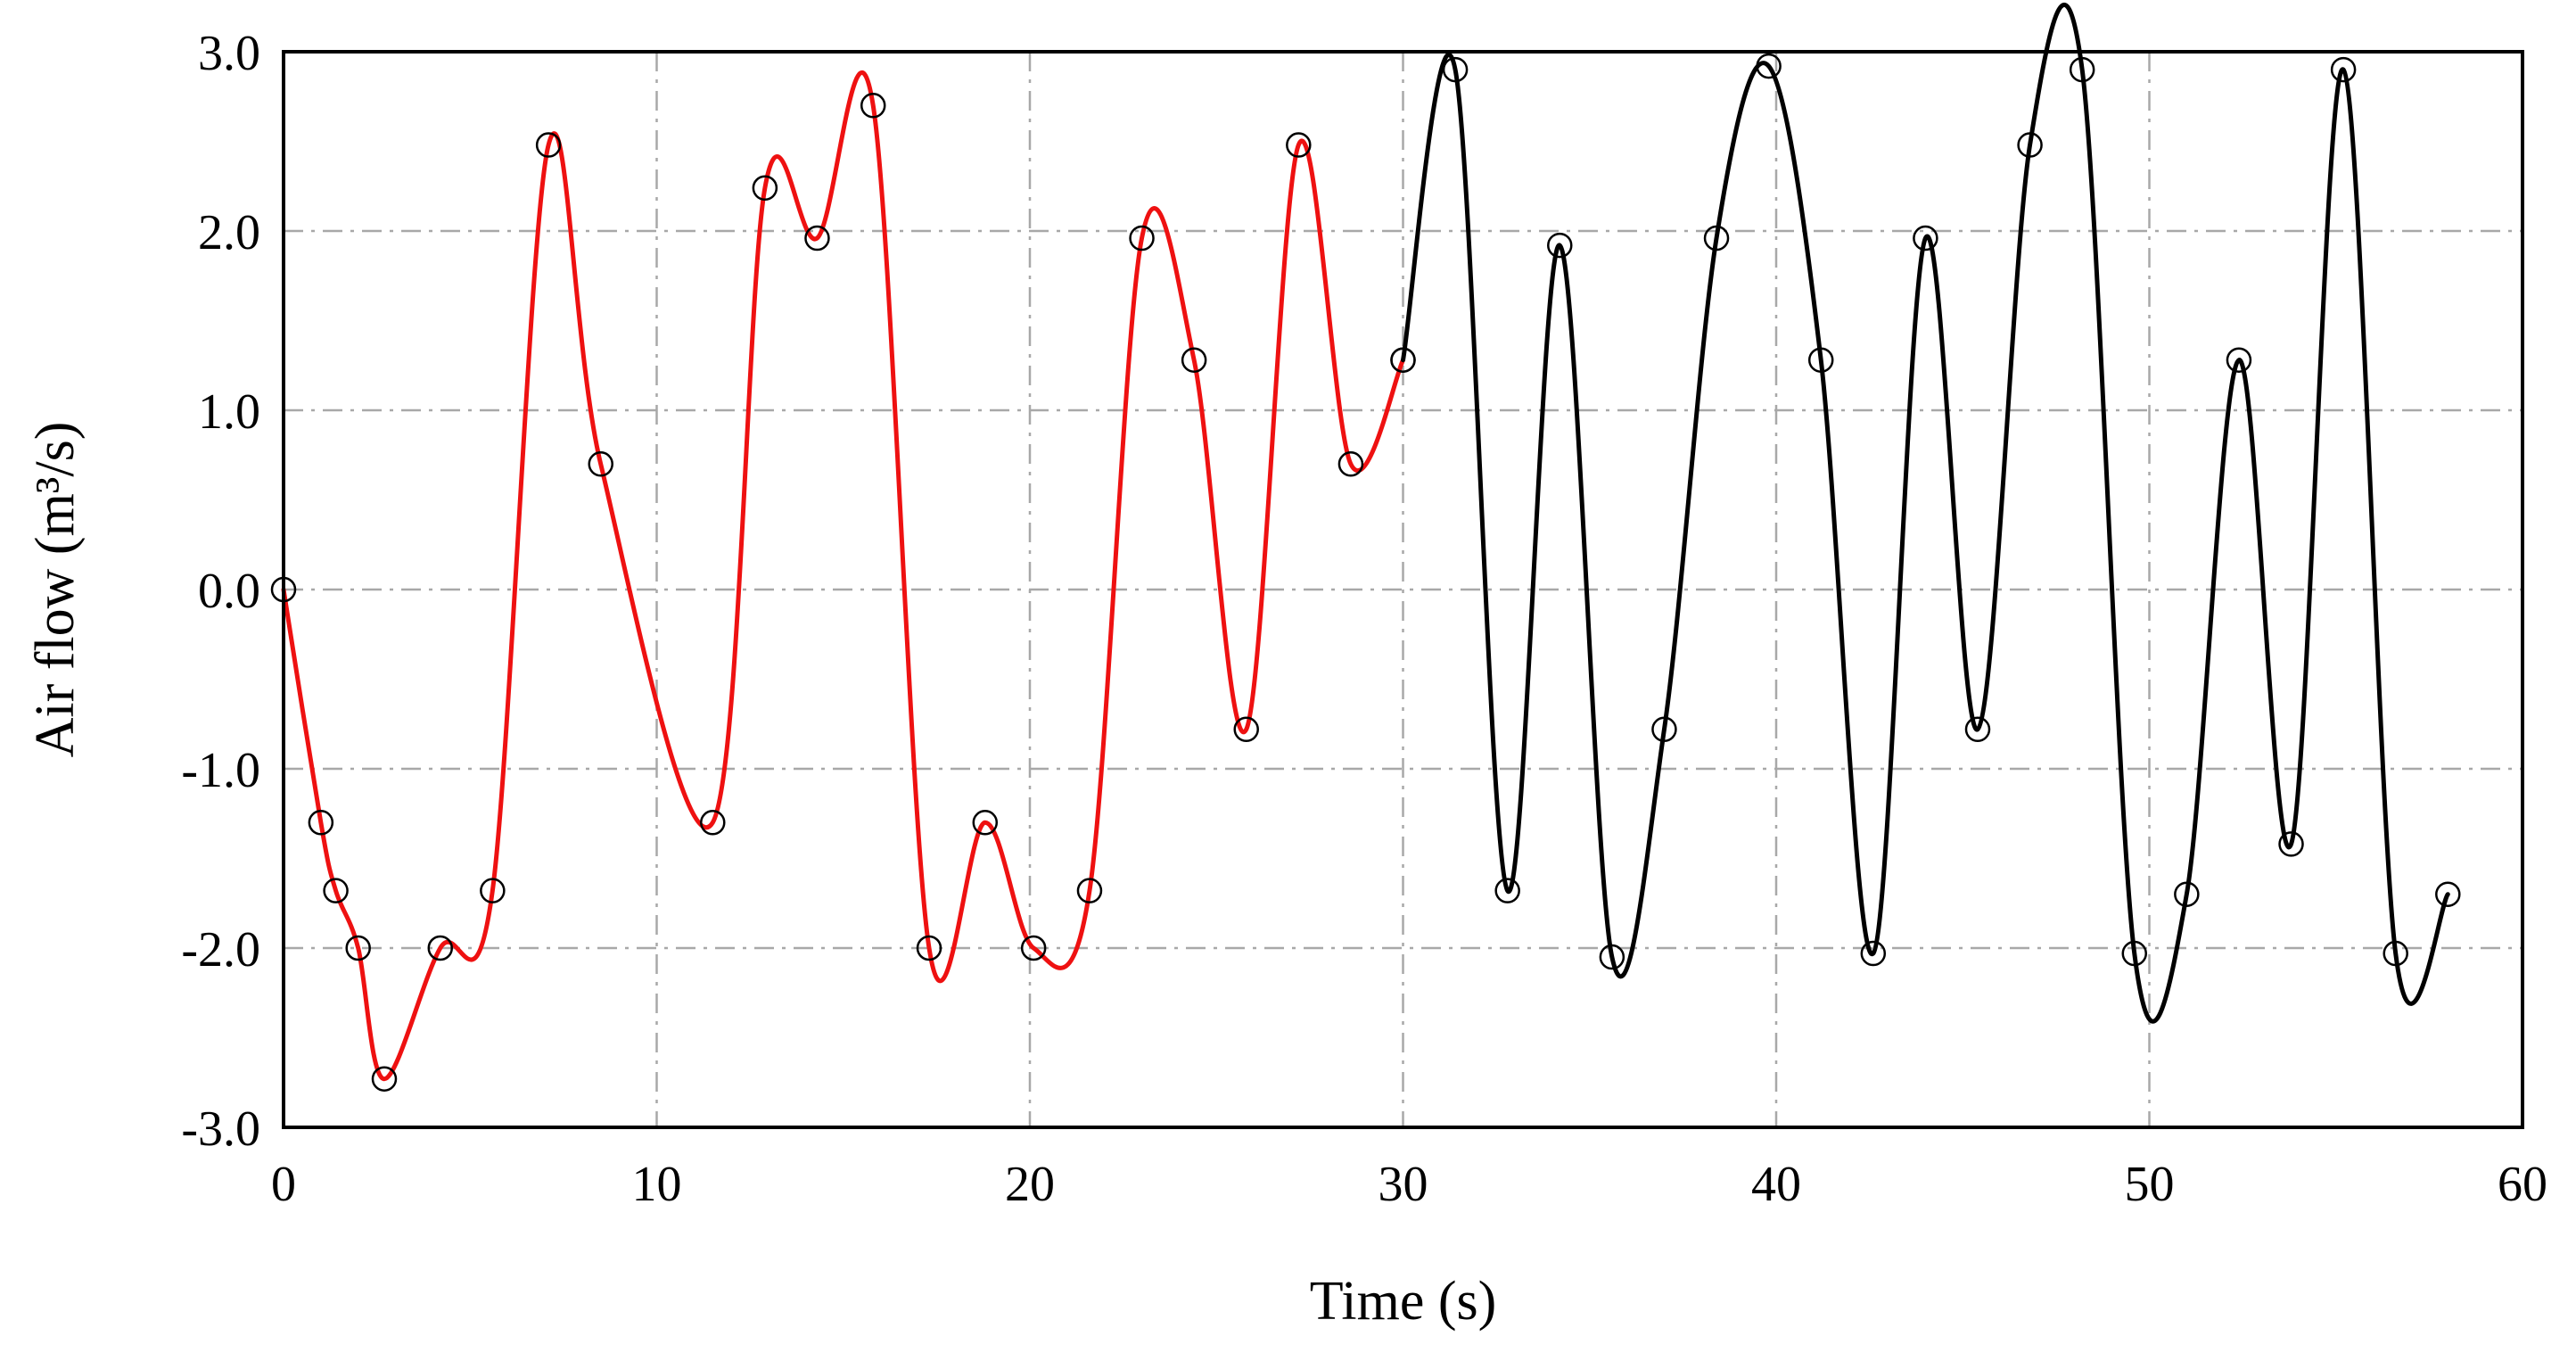  What do you see at coordinates (1403, 1184) in the screenshot?
I see `x-tick-label: 30` at bounding box center [1403, 1184].